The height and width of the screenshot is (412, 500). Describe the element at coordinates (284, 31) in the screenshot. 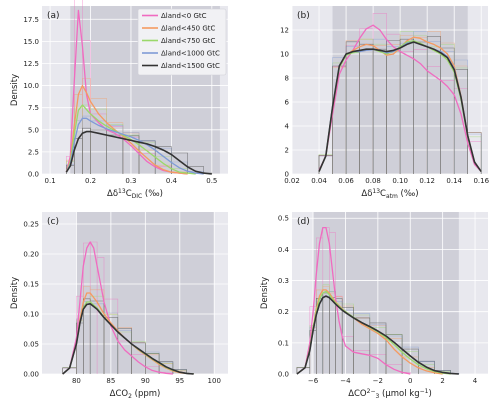

I see `y-tick-label: 12` at that location.